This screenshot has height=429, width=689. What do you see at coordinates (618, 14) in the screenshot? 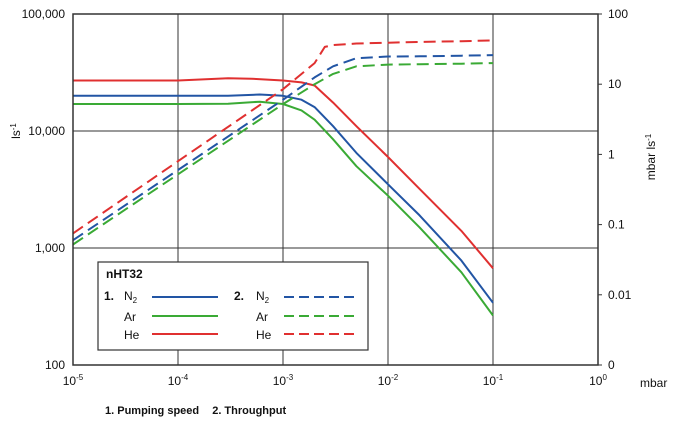
I see `right-tick-label: 100` at bounding box center [618, 14].